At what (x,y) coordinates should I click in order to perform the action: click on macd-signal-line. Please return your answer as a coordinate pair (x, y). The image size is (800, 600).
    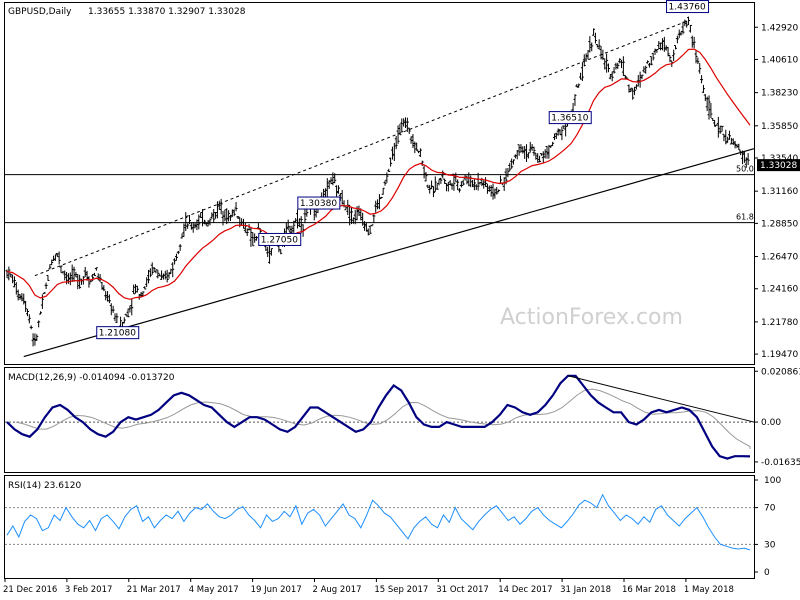
    Looking at the image, I should click on (383, 418).